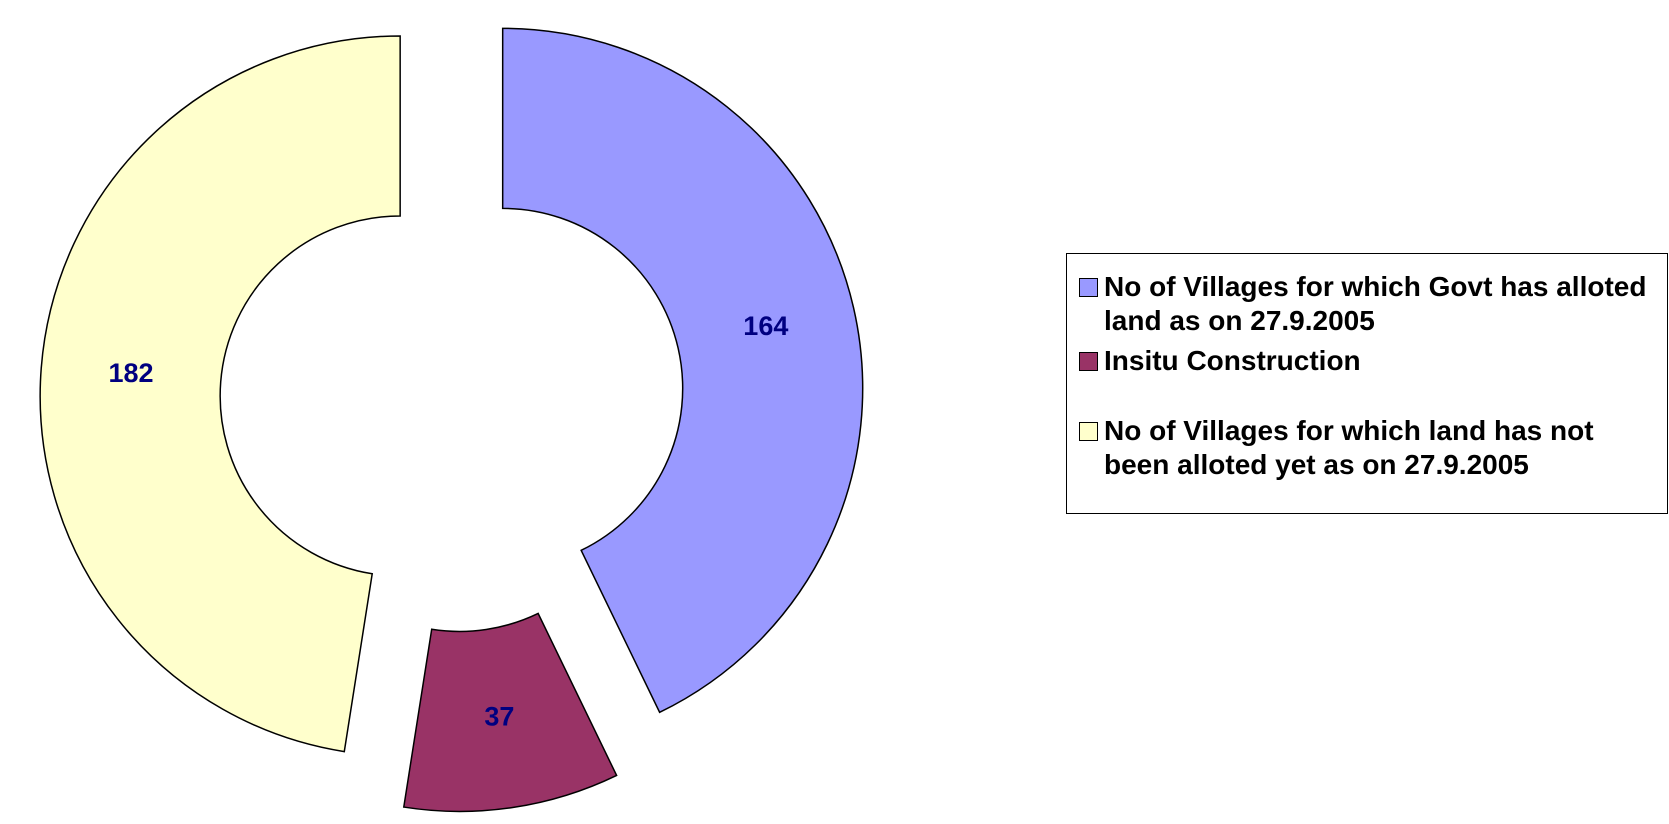  Describe the element at coordinates (1369, 361) in the screenshot. I see `legend-item: Insitu Construction` at that location.